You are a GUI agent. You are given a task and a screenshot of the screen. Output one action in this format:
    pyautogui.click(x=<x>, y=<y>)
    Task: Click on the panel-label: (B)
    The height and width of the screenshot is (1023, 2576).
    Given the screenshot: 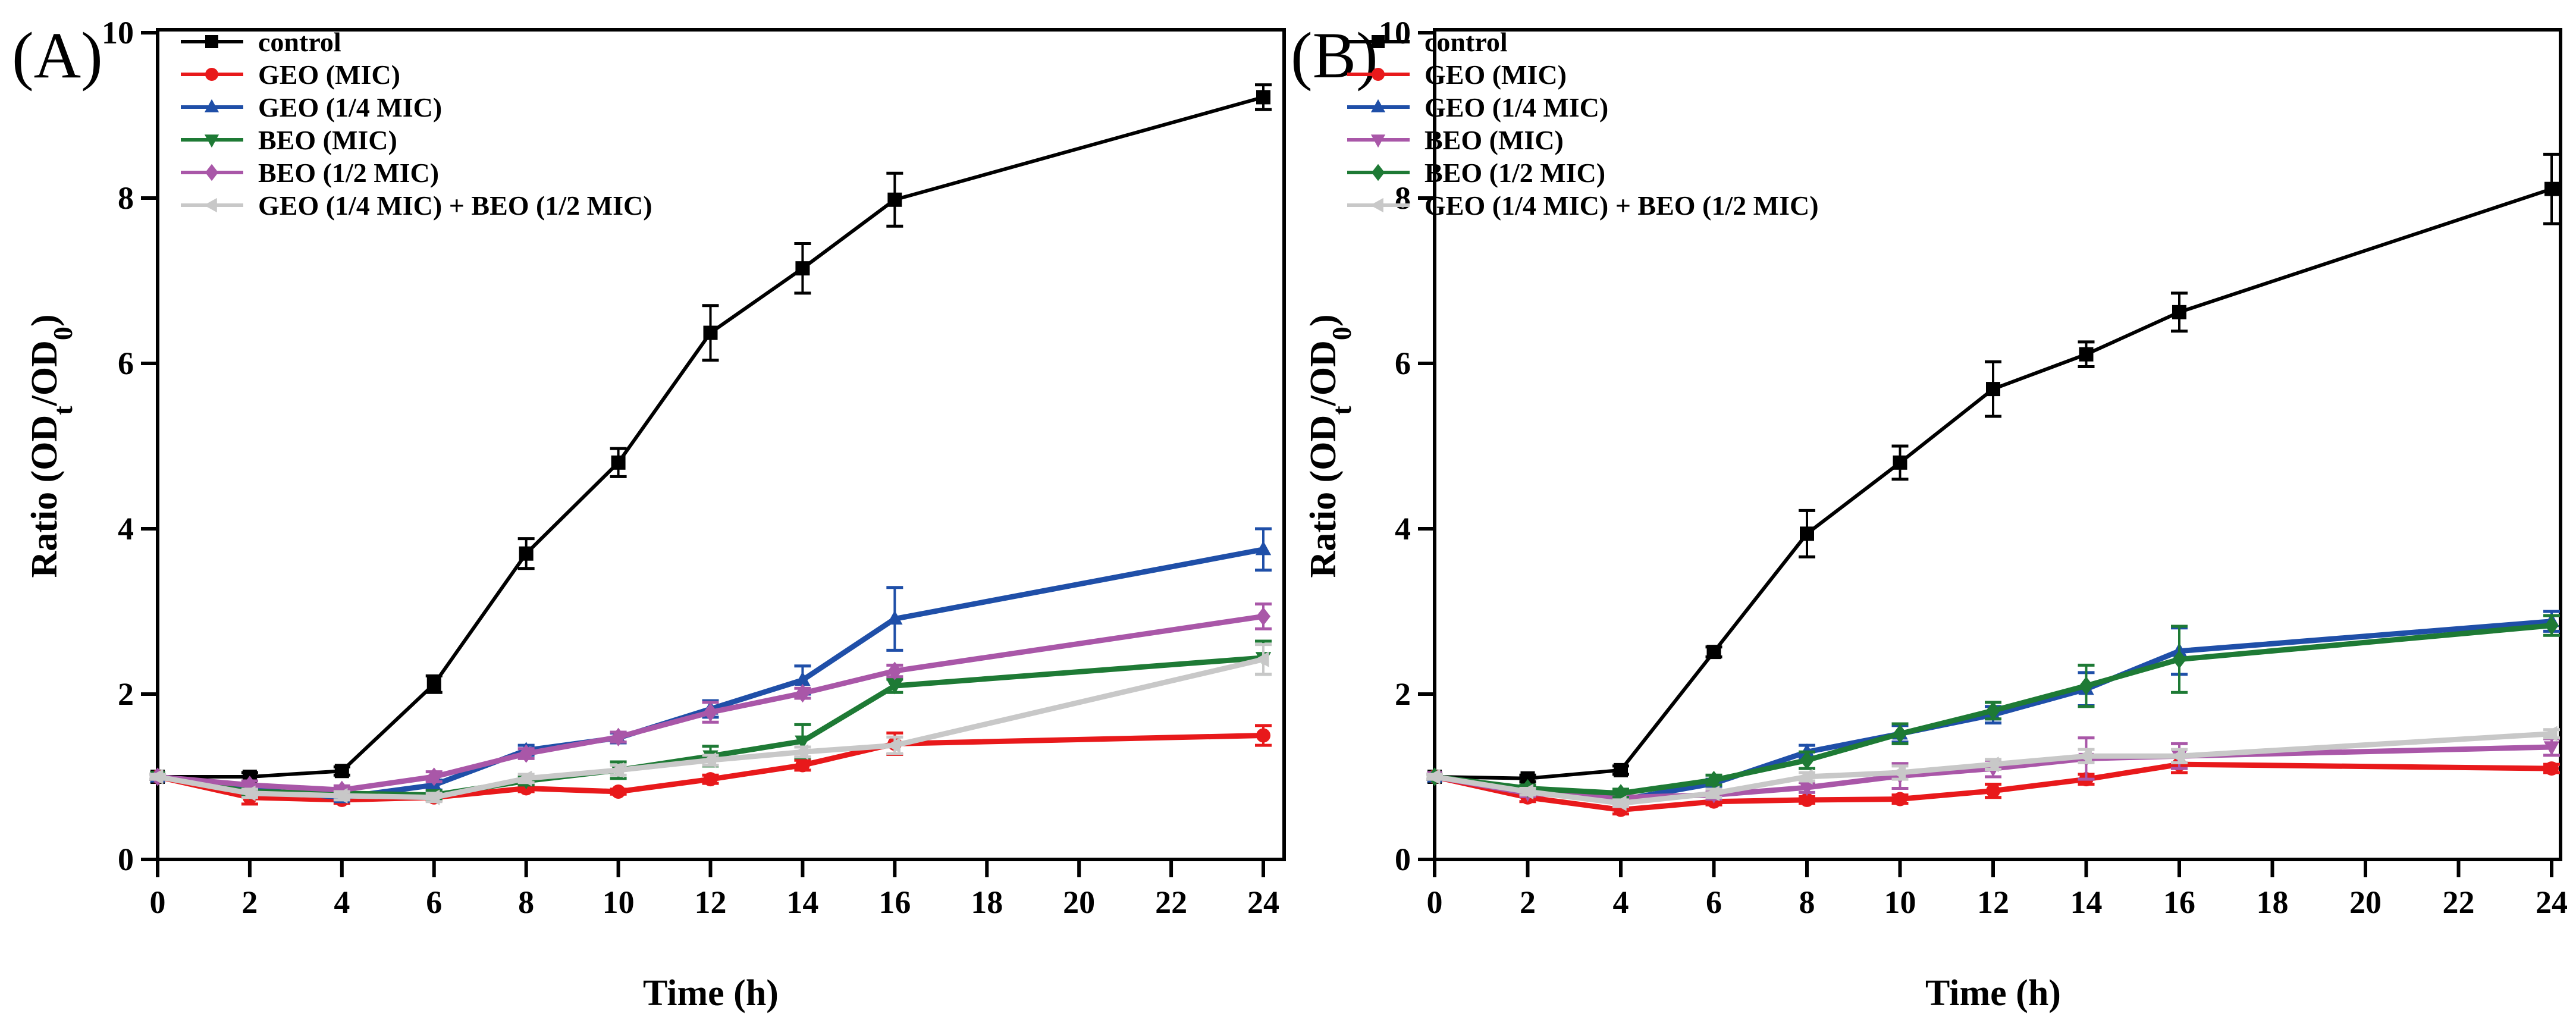 What is the action you would take?
    pyautogui.click(x=1334, y=55)
    